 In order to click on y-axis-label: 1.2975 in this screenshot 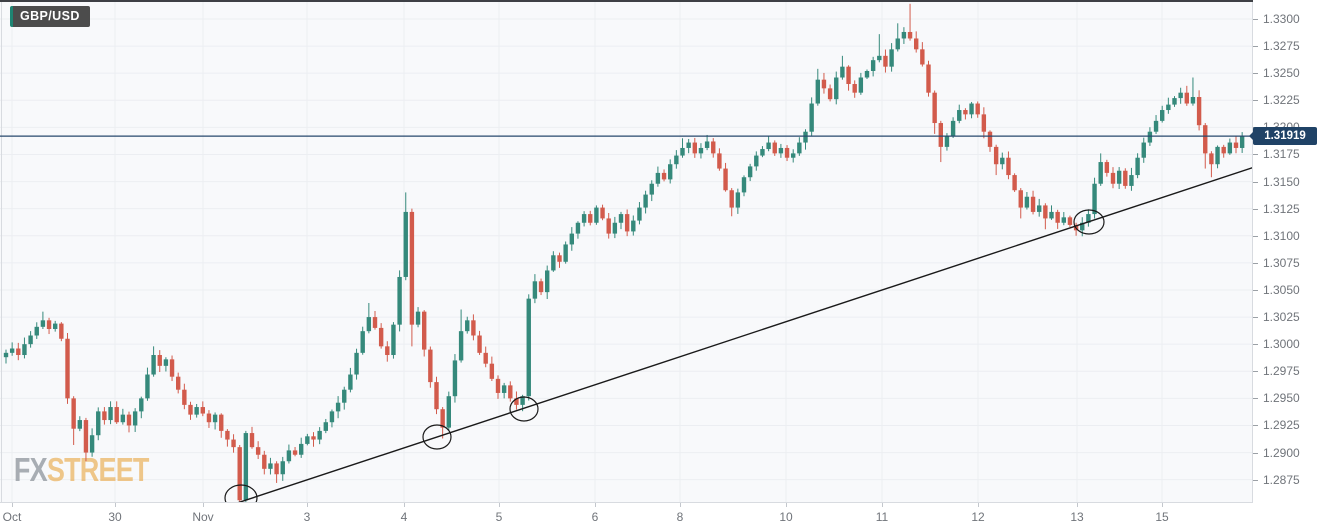, I will do `click(1281, 371)`.